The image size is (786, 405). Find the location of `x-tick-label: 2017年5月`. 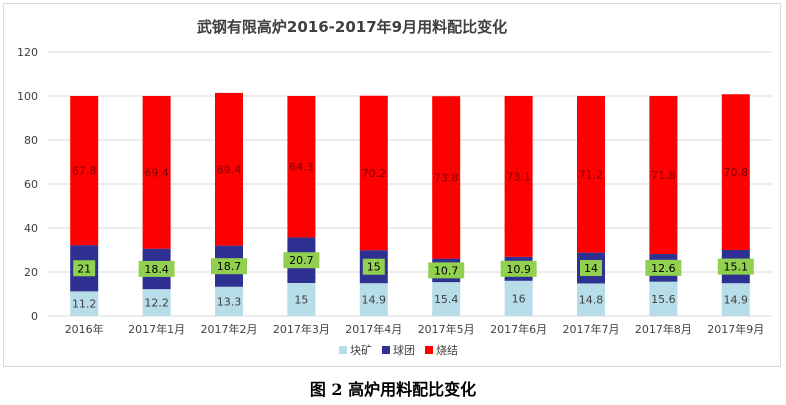

x-tick-label: 2017年5月 is located at coordinates (446, 329).